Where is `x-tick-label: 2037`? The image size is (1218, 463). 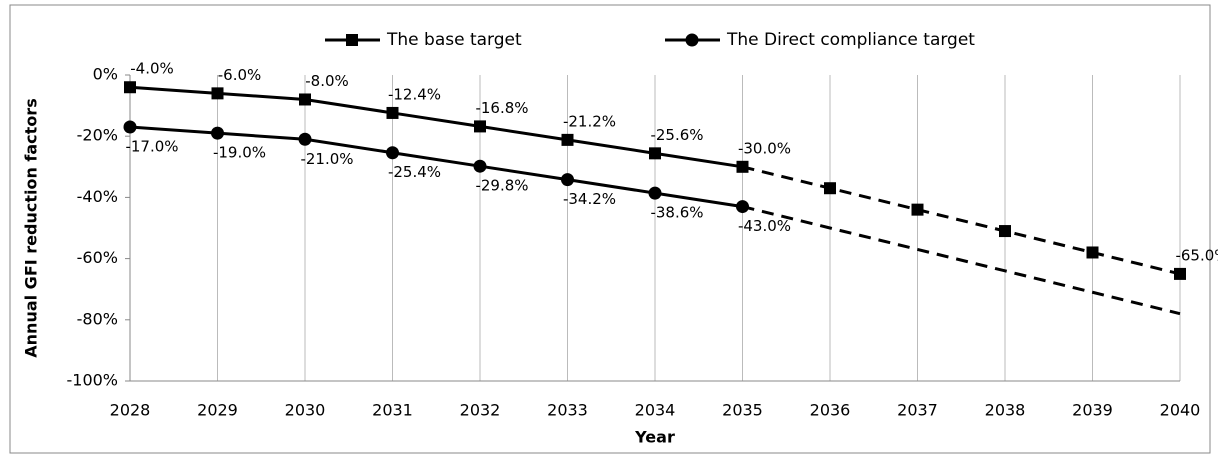
x-tick-label: 2037 is located at coordinates (917, 410).